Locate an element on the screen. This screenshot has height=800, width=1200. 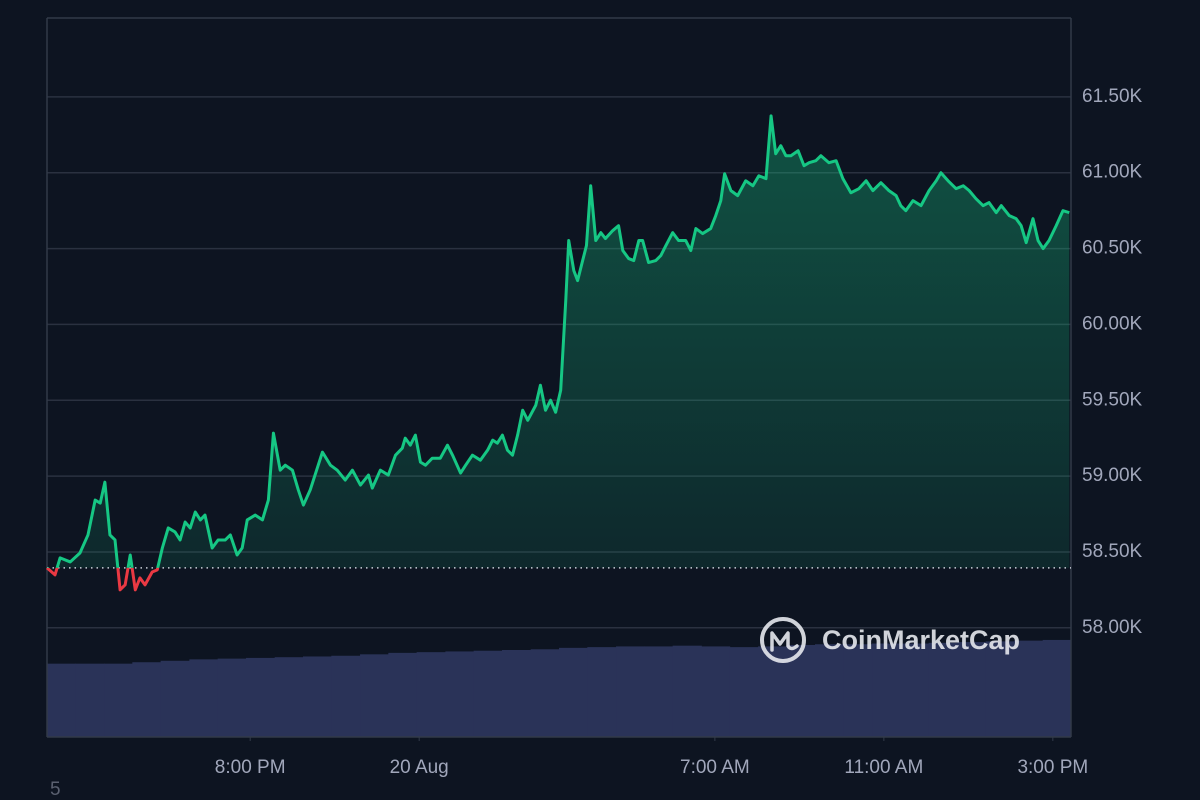
volume-bars is located at coordinates (559, 688).